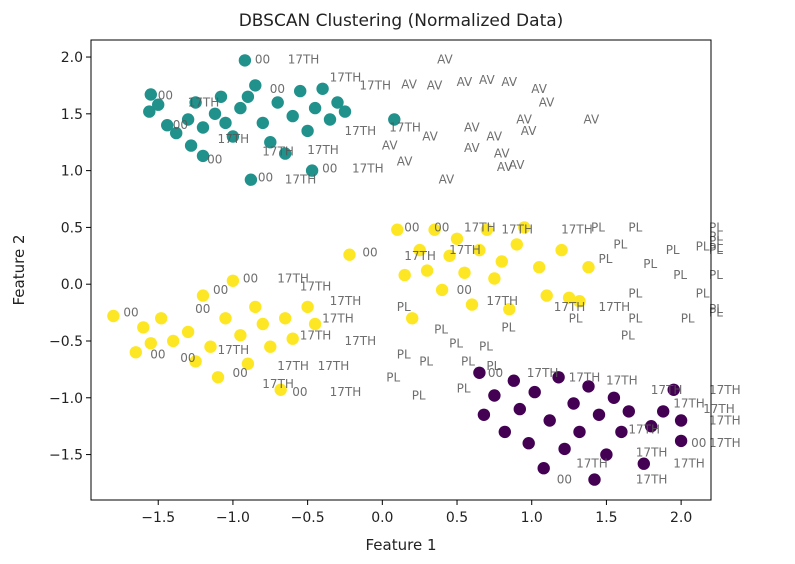  I want to click on x-tick-label: 1.5, so click(606, 518).